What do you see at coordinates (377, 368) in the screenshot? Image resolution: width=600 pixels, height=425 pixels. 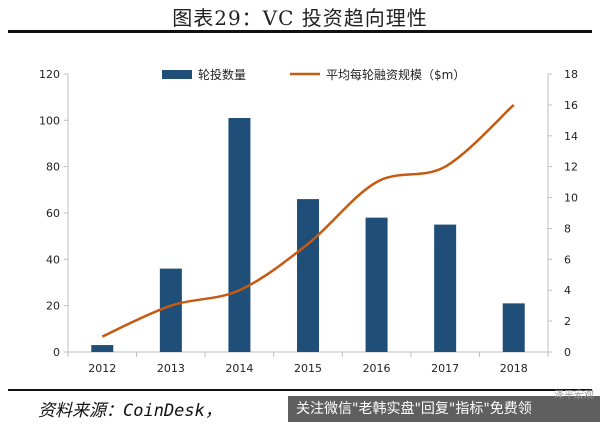 I see `x-tick-label: 2016` at bounding box center [377, 368].